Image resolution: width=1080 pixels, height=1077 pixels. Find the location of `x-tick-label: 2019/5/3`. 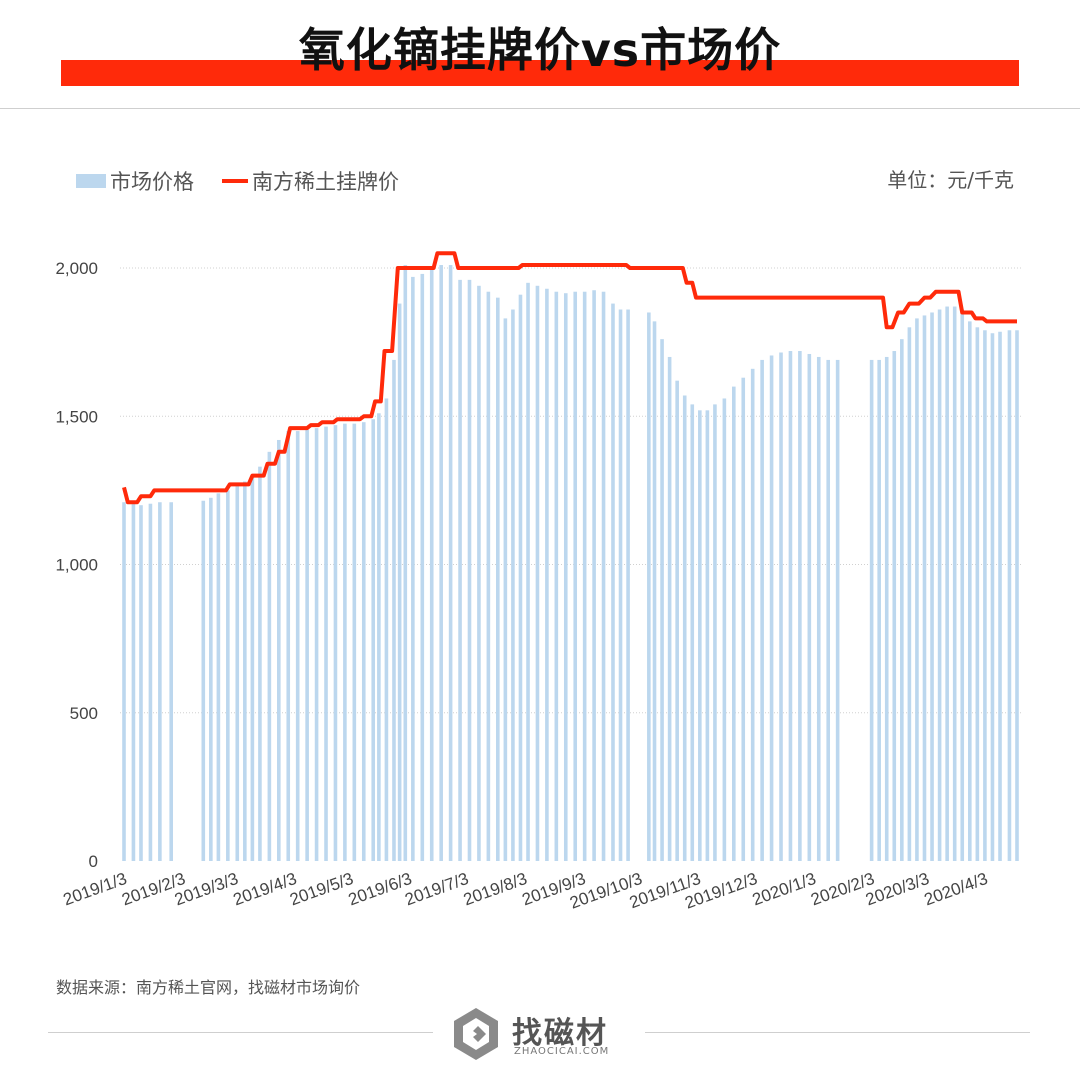

x-tick-label: 2019/5/3 is located at coordinates (321, 889).